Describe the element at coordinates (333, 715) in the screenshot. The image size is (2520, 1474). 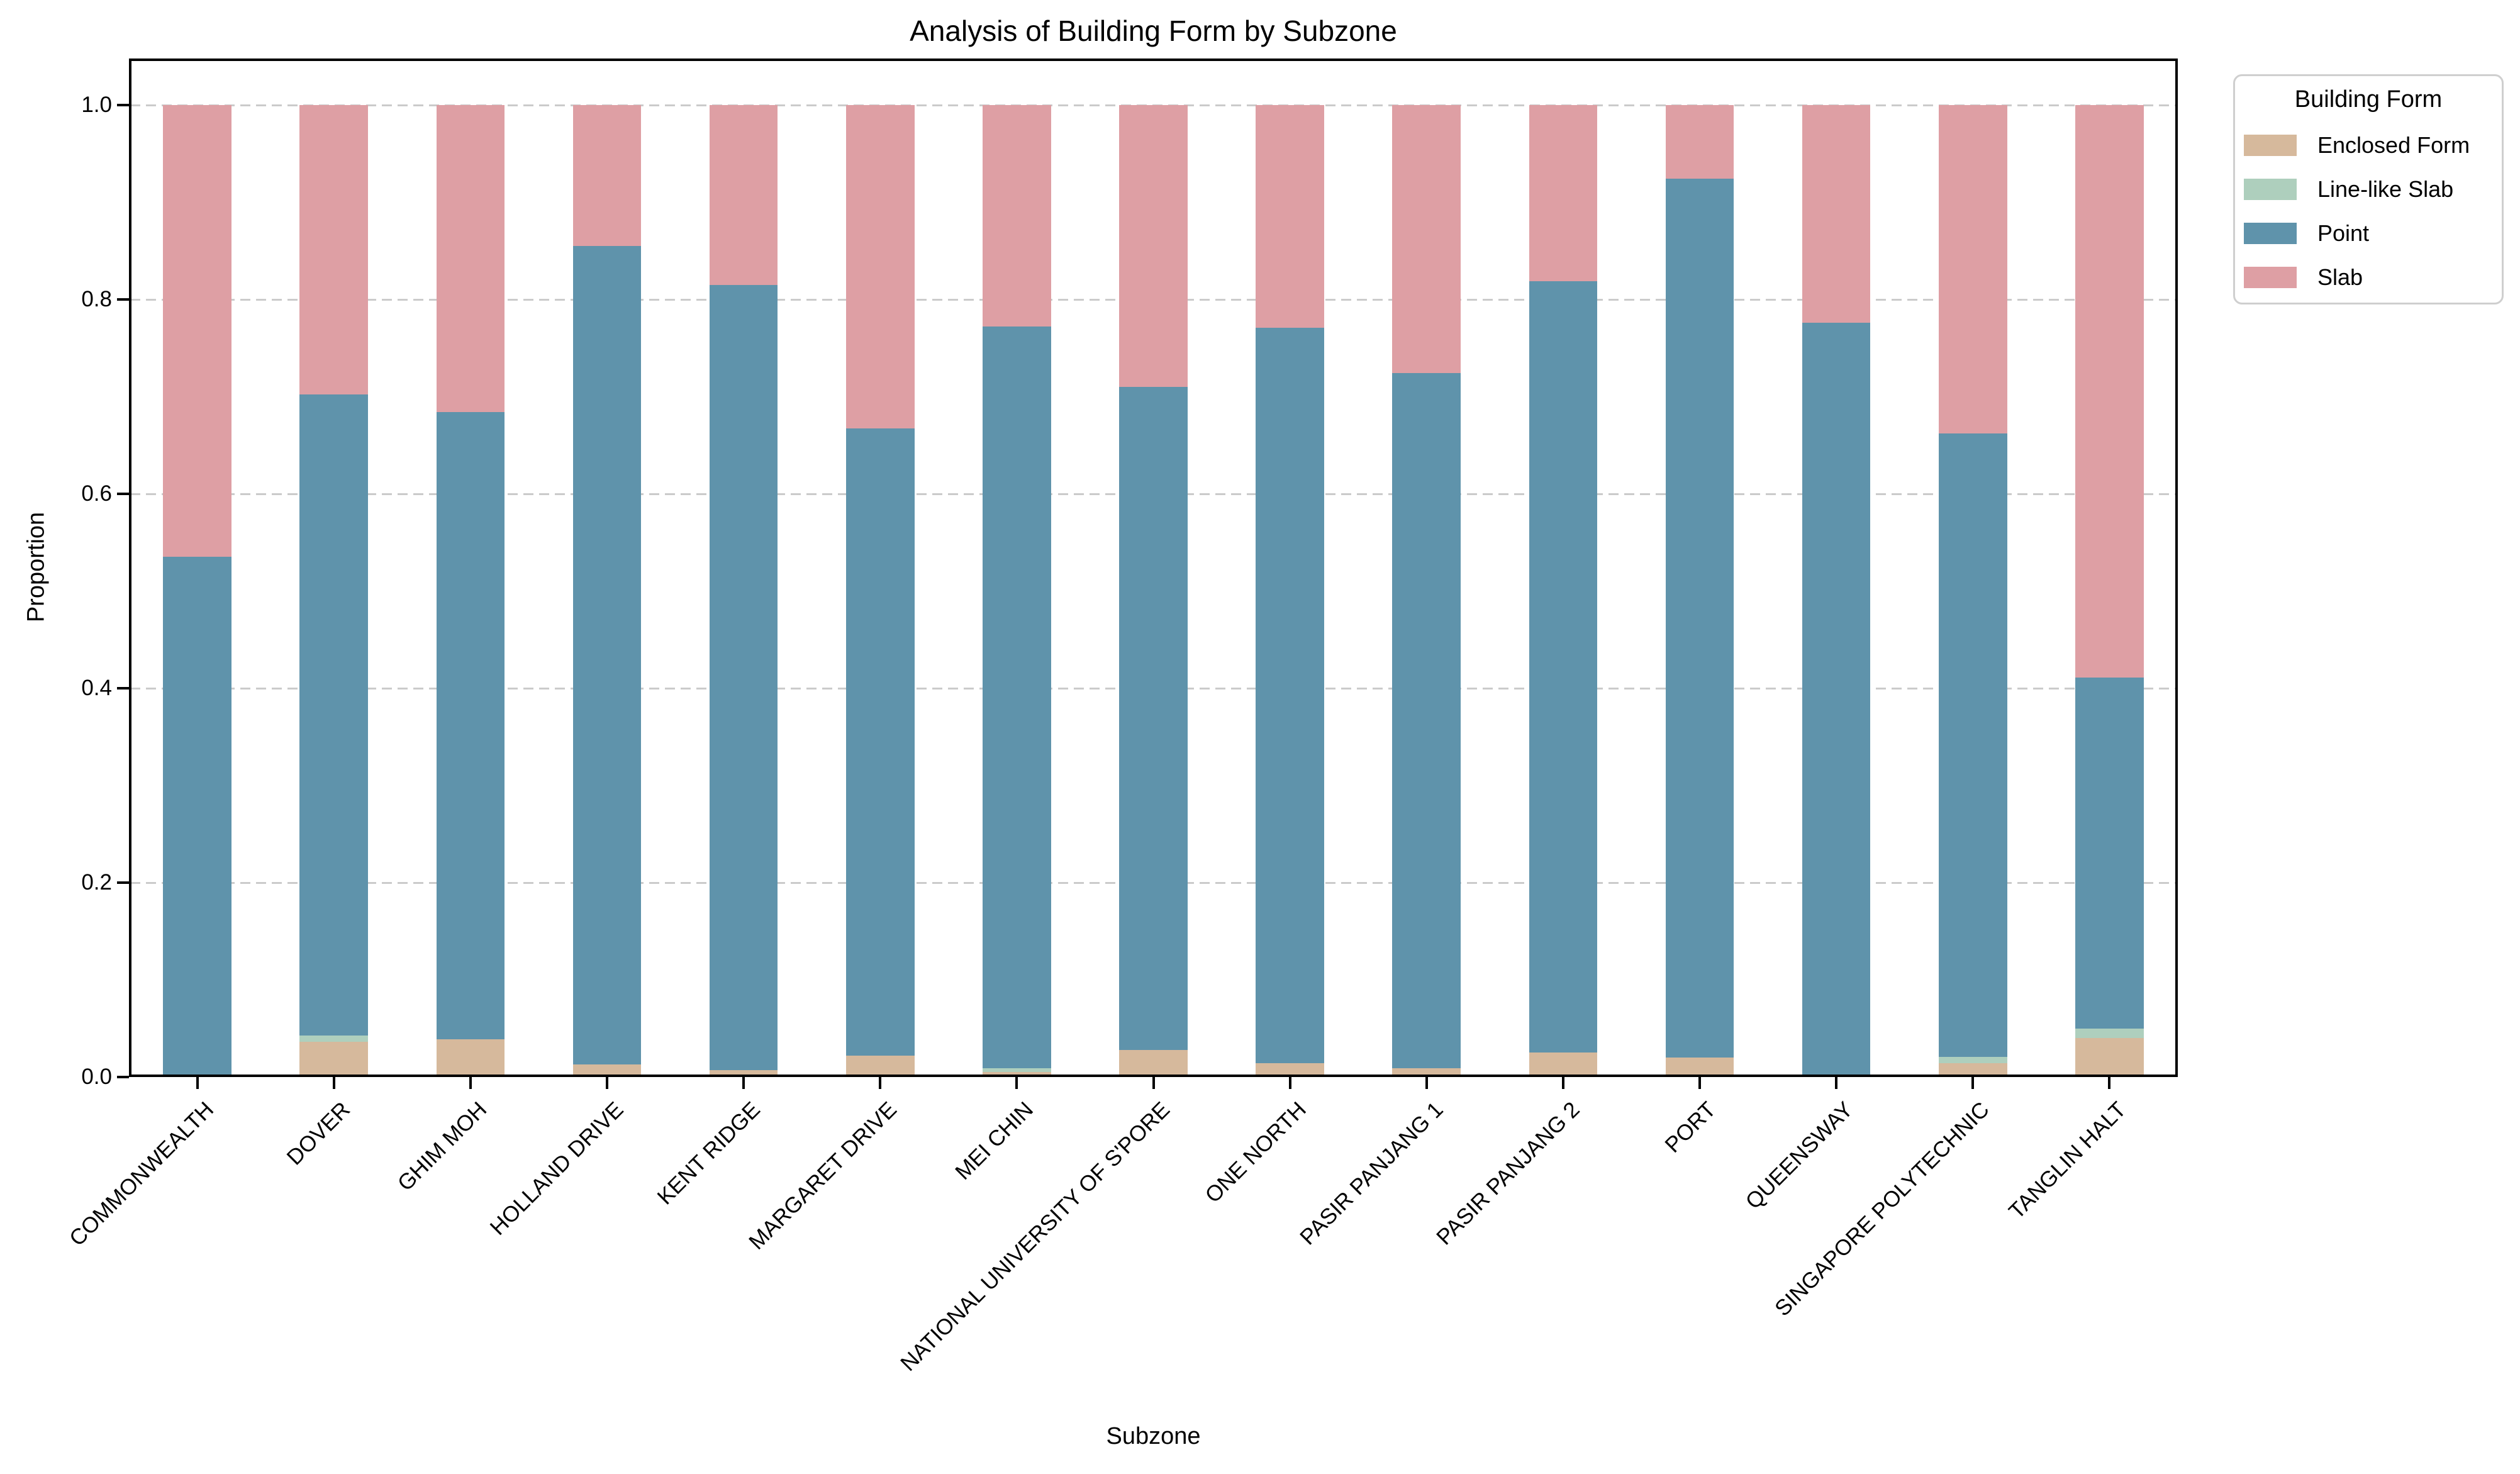
I see `bar-segment-dover-point` at that location.